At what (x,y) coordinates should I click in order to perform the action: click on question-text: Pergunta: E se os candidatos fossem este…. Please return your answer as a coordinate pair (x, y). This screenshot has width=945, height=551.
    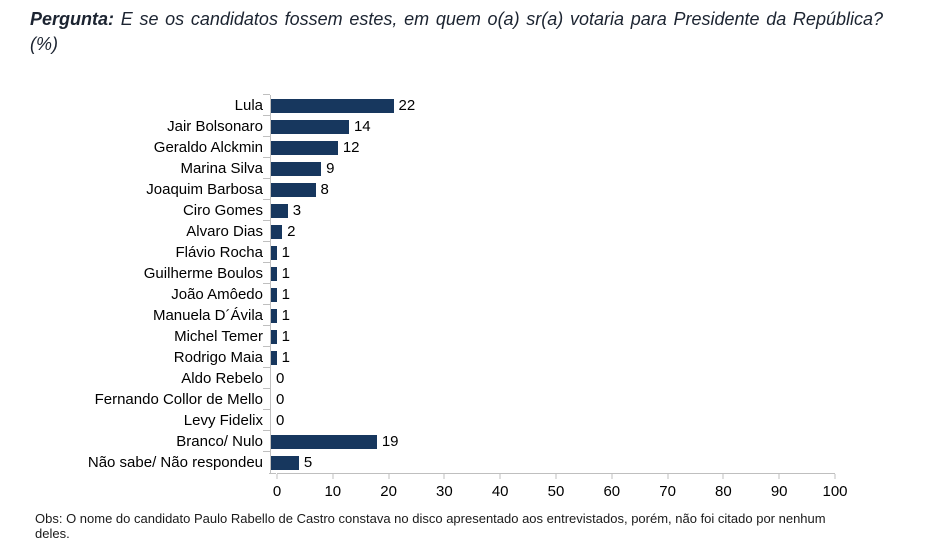
    Looking at the image, I should click on (456, 32).